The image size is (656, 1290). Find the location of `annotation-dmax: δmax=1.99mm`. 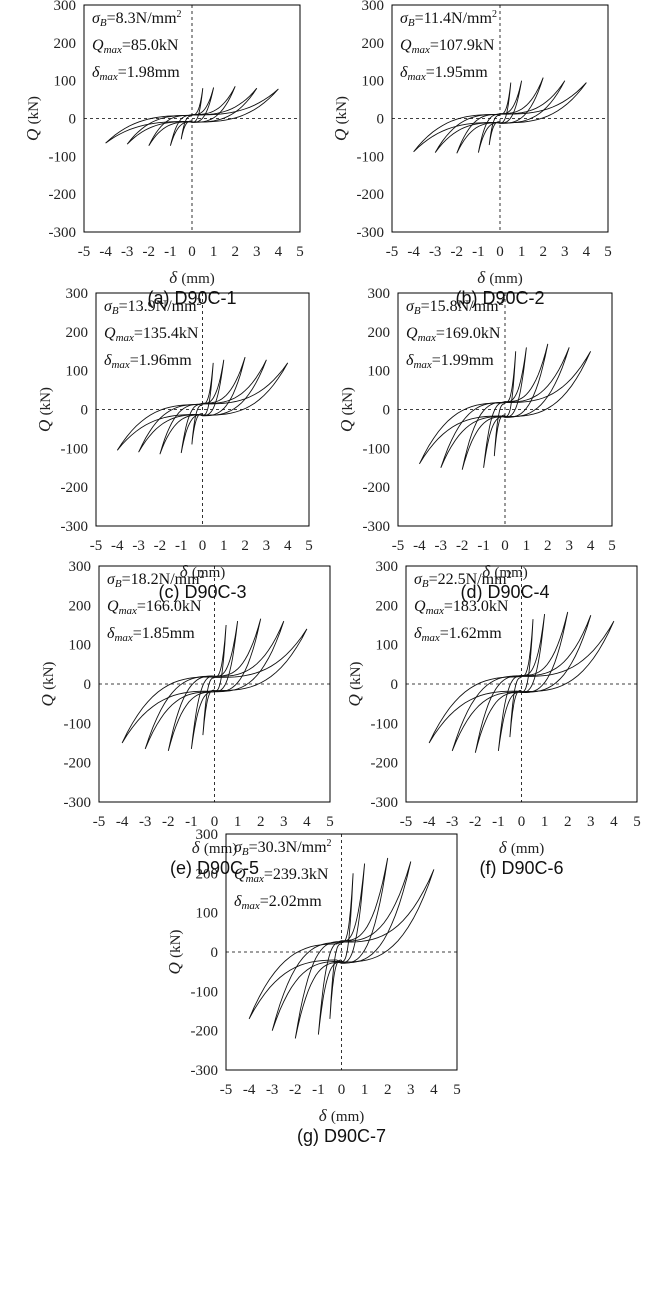

annotation-dmax: δmax=1.99mm is located at coordinates (450, 361).